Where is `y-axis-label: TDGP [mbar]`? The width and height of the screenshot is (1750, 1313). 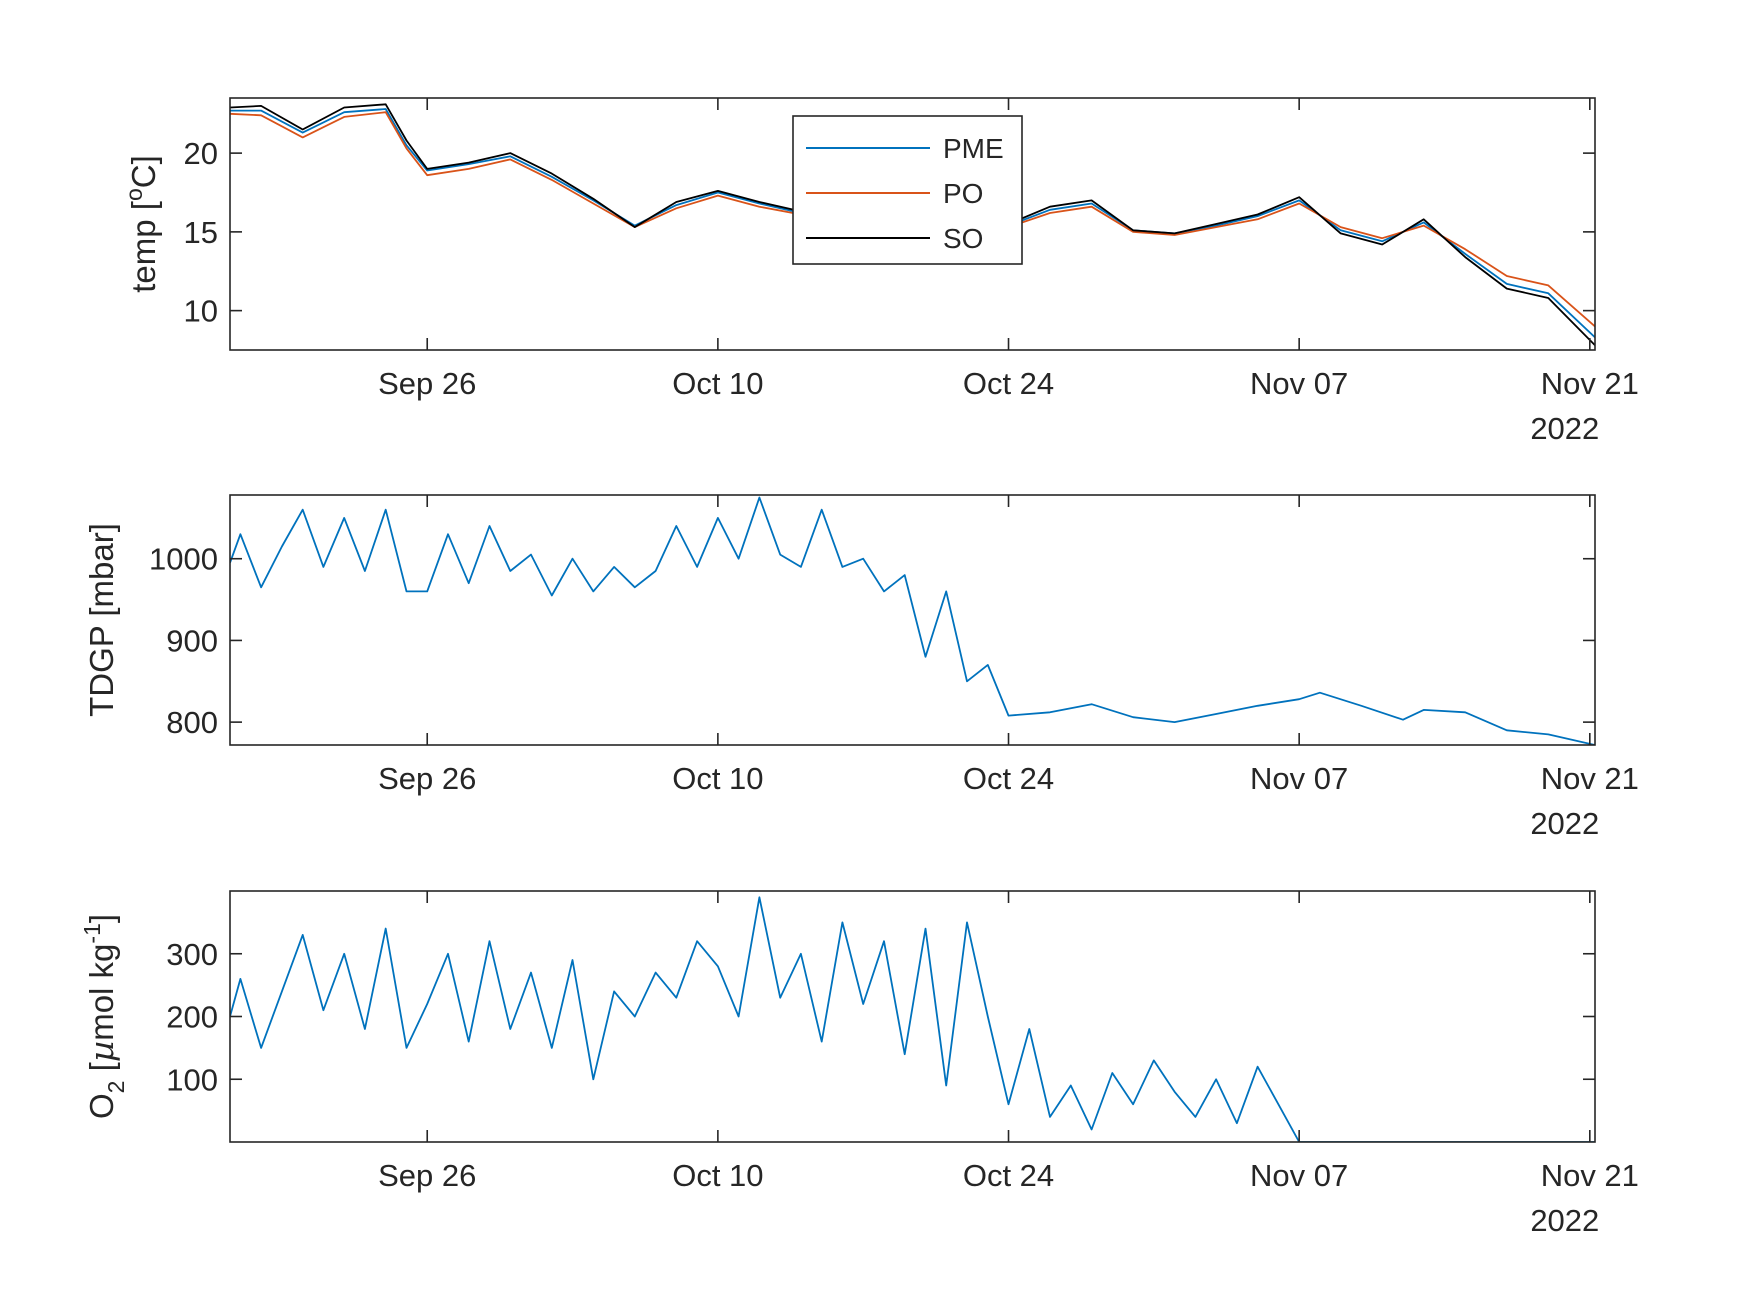 y-axis-label: TDGP [mbar] is located at coordinates (101, 620).